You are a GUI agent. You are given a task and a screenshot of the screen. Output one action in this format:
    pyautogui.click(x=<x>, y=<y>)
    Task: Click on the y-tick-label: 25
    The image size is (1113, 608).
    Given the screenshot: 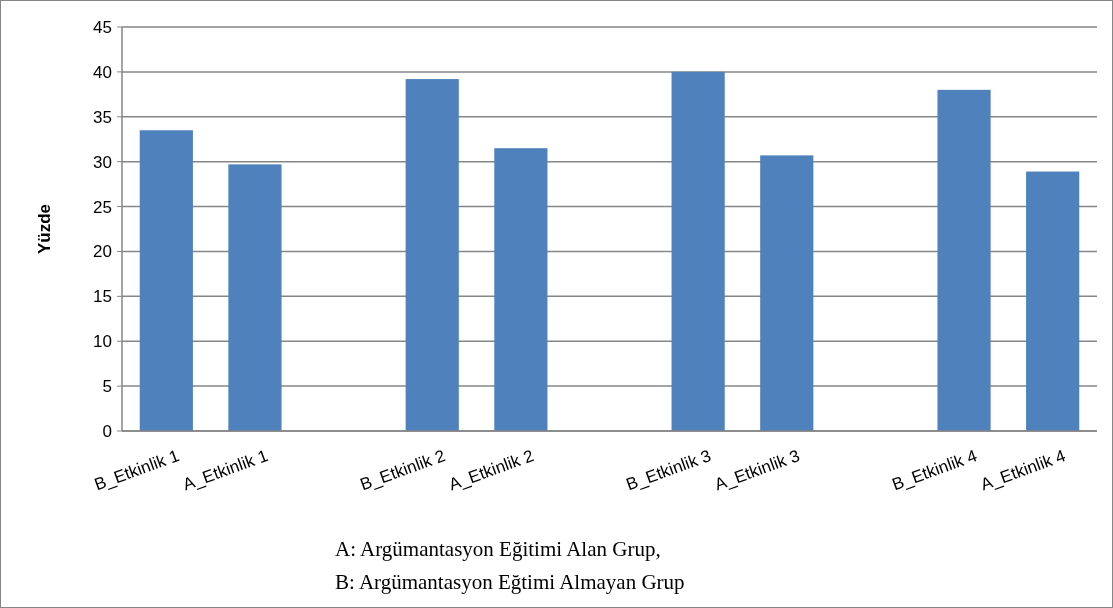 What is the action you would take?
    pyautogui.click(x=102, y=207)
    